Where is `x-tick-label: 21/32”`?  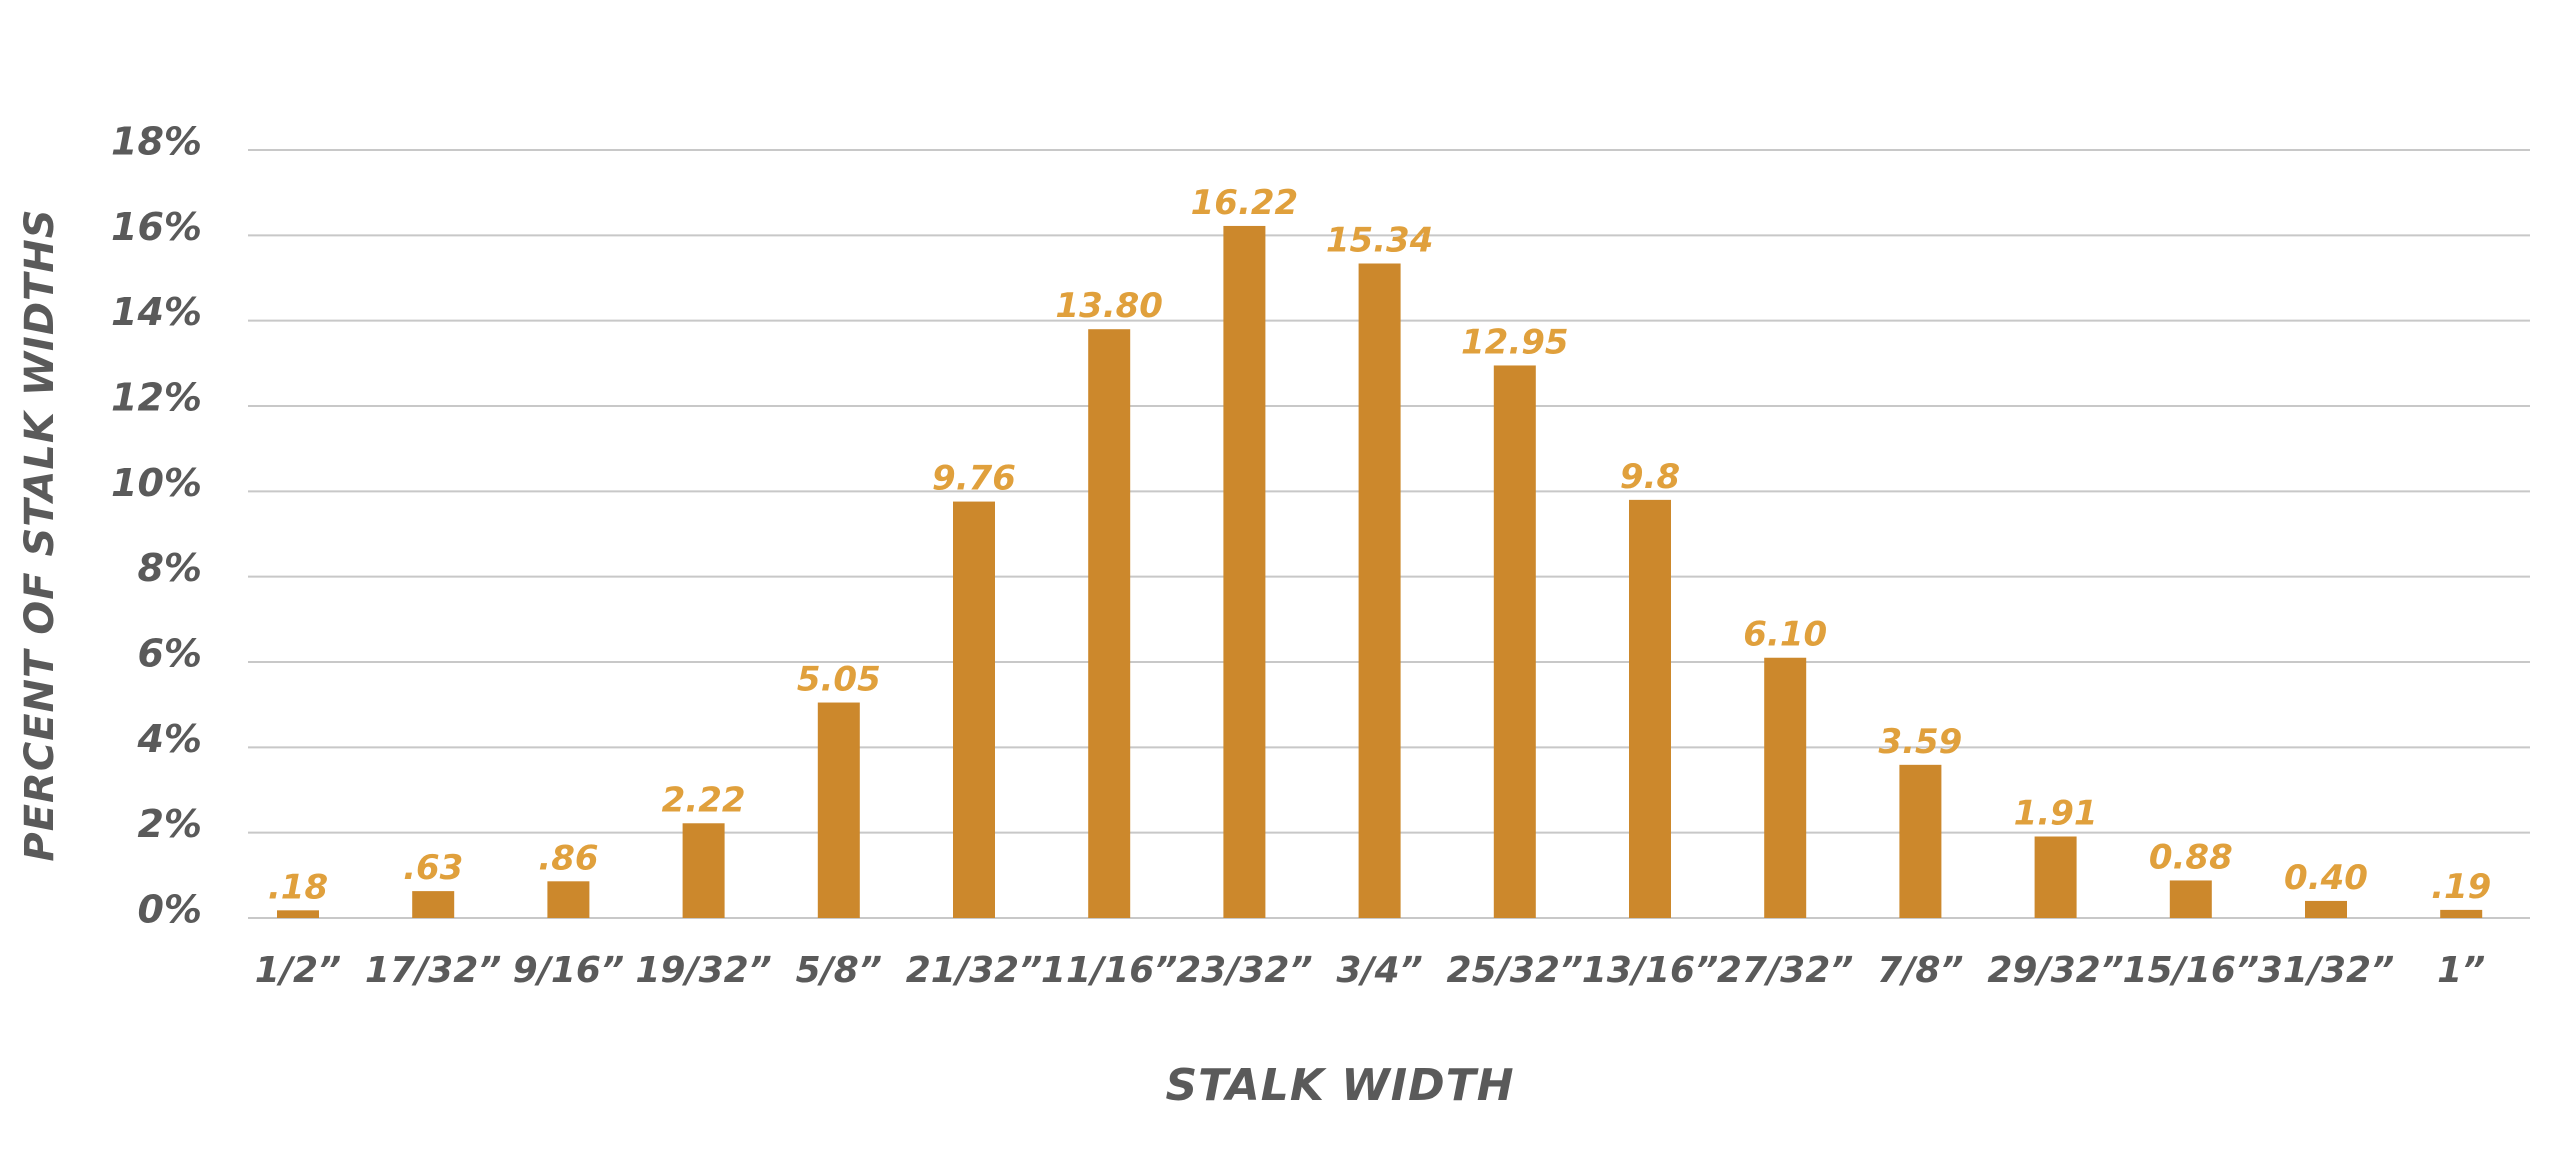 x-tick-label: 21/32” is located at coordinates (974, 970).